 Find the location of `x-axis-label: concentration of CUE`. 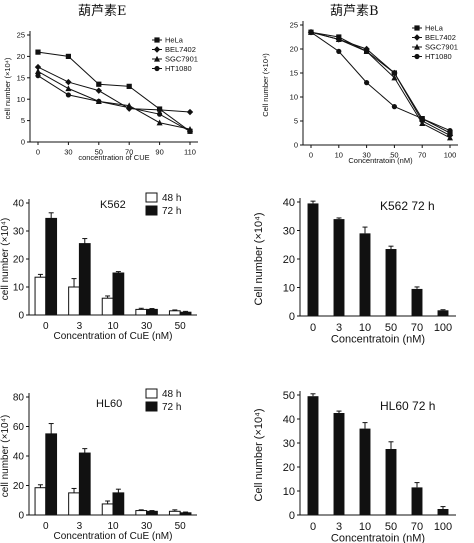

x-axis-label: concentration of CUE is located at coordinates (113, 157).